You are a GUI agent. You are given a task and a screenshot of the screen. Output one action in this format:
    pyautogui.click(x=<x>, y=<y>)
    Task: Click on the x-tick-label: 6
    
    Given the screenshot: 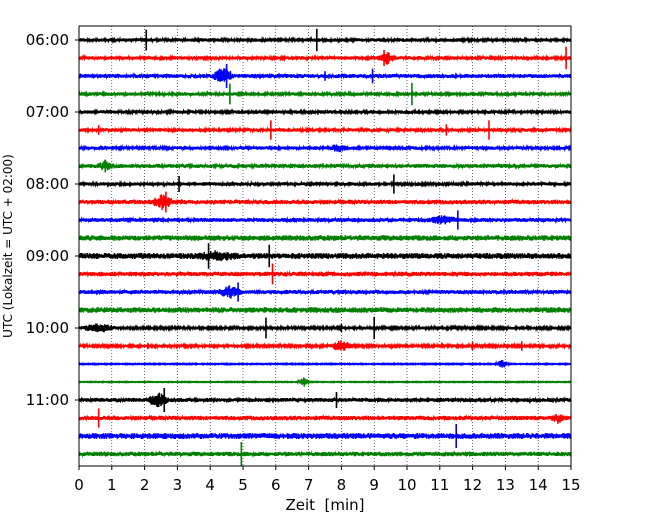 What is the action you would take?
    pyautogui.click(x=276, y=485)
    